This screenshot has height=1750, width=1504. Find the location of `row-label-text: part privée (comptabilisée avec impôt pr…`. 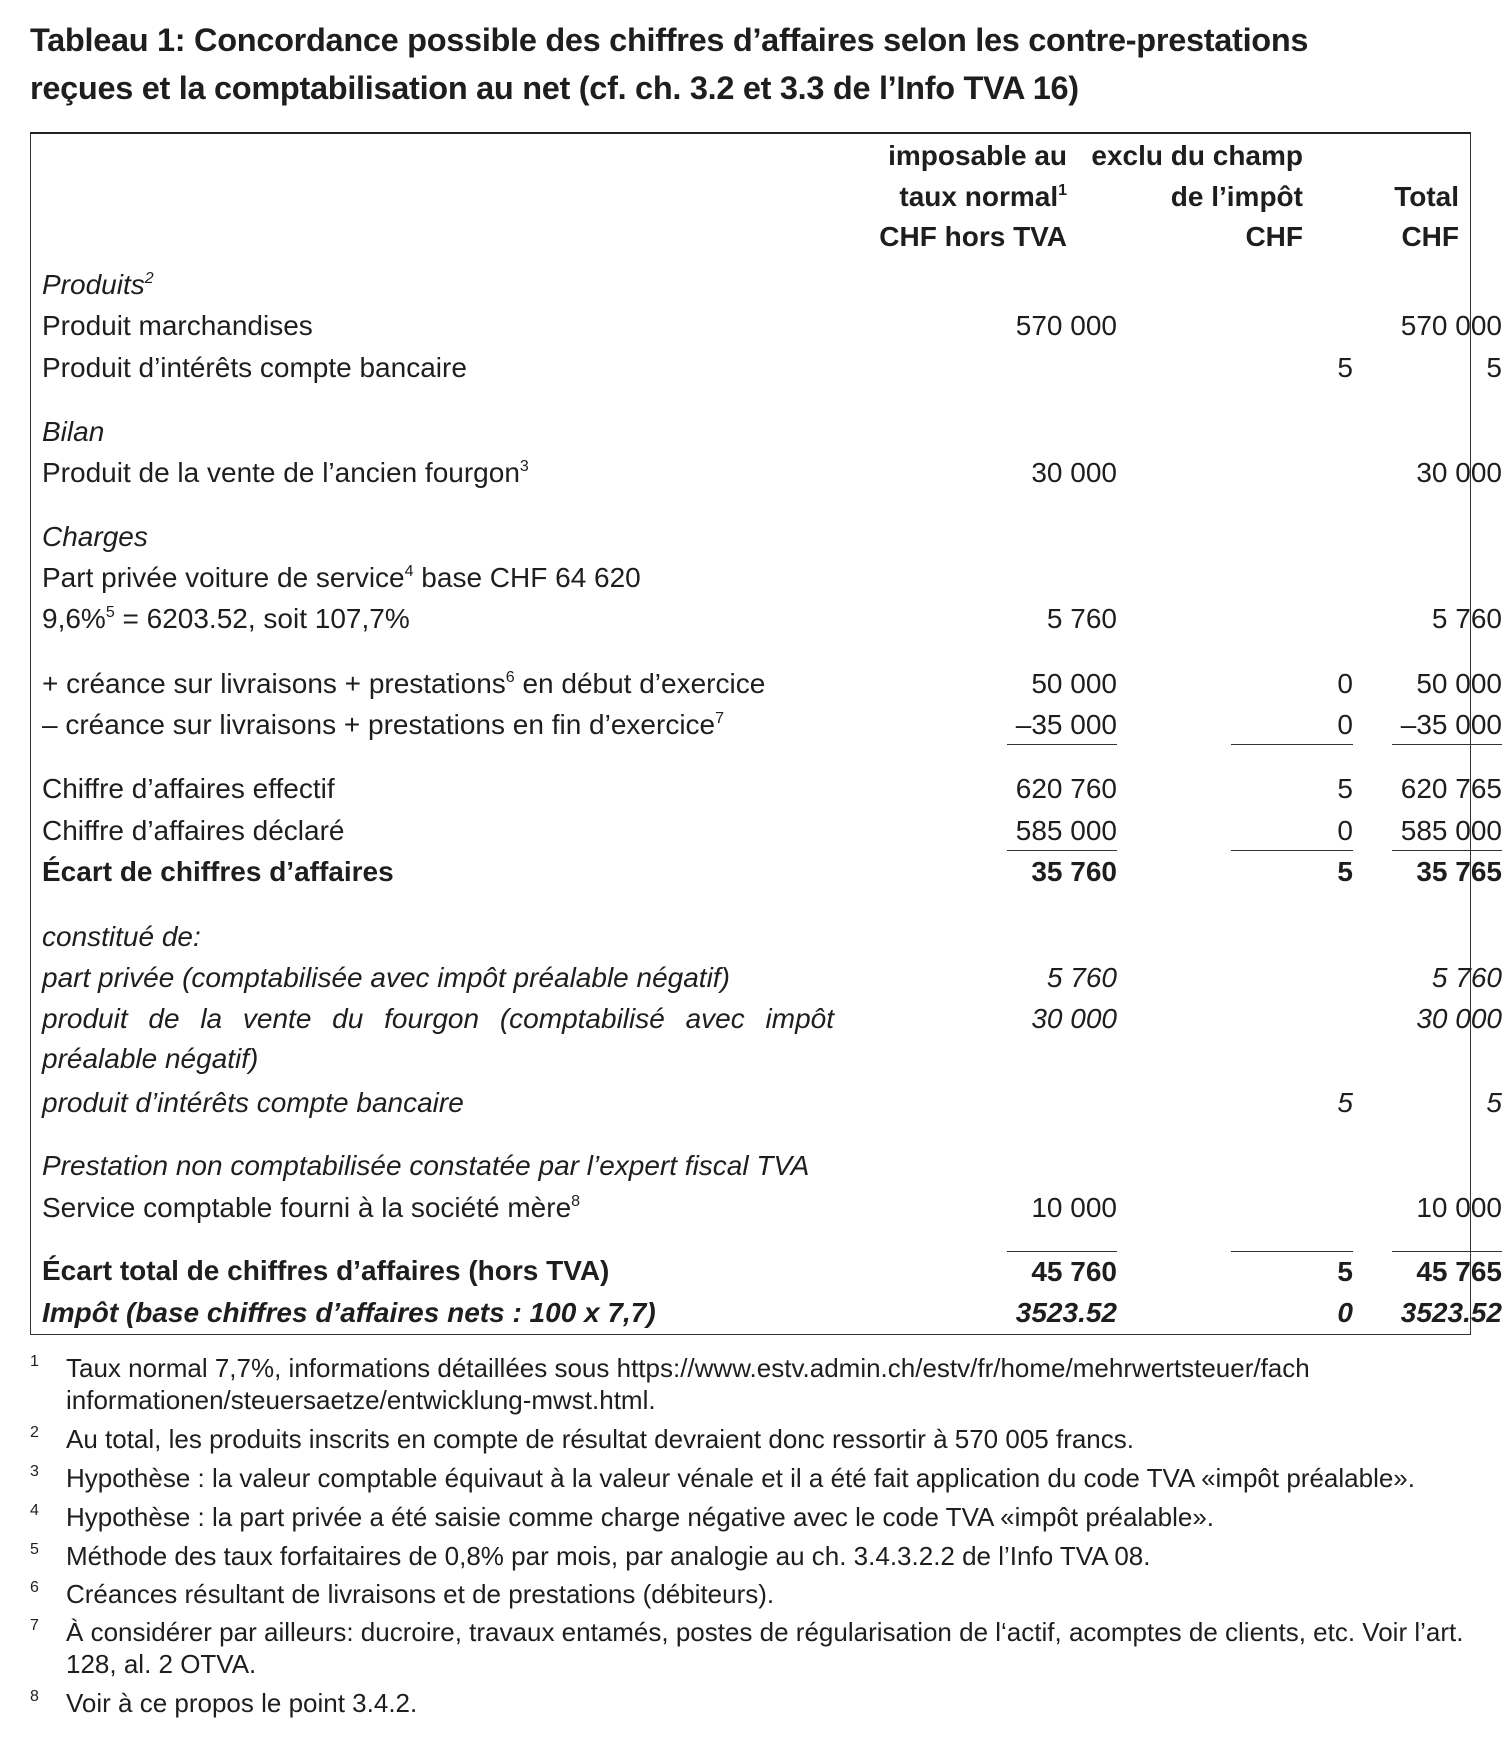

row-label-text: part privée (comptabilisée avec impôt pr… is located at coordinates (386, 977).